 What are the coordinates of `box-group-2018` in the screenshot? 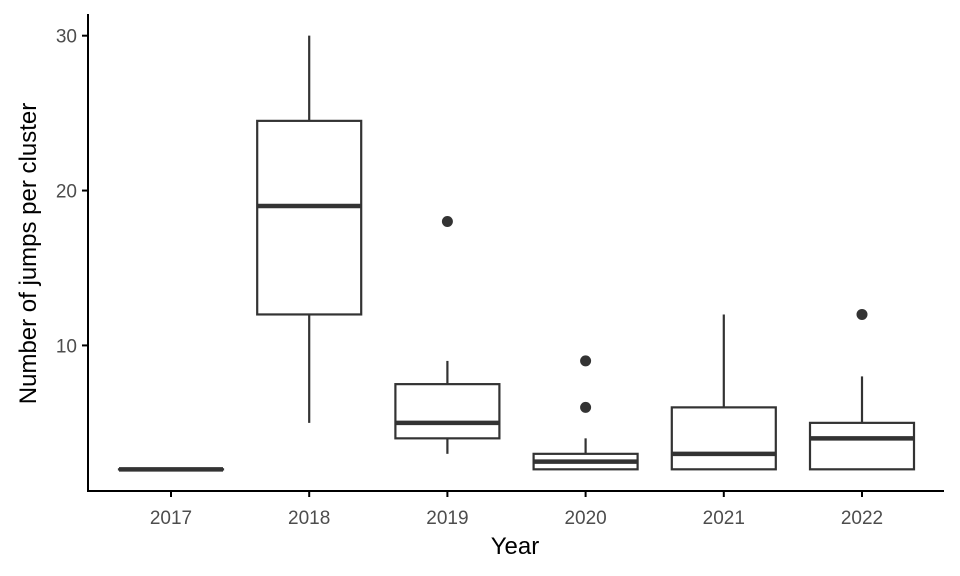 It's located at (309, 229).